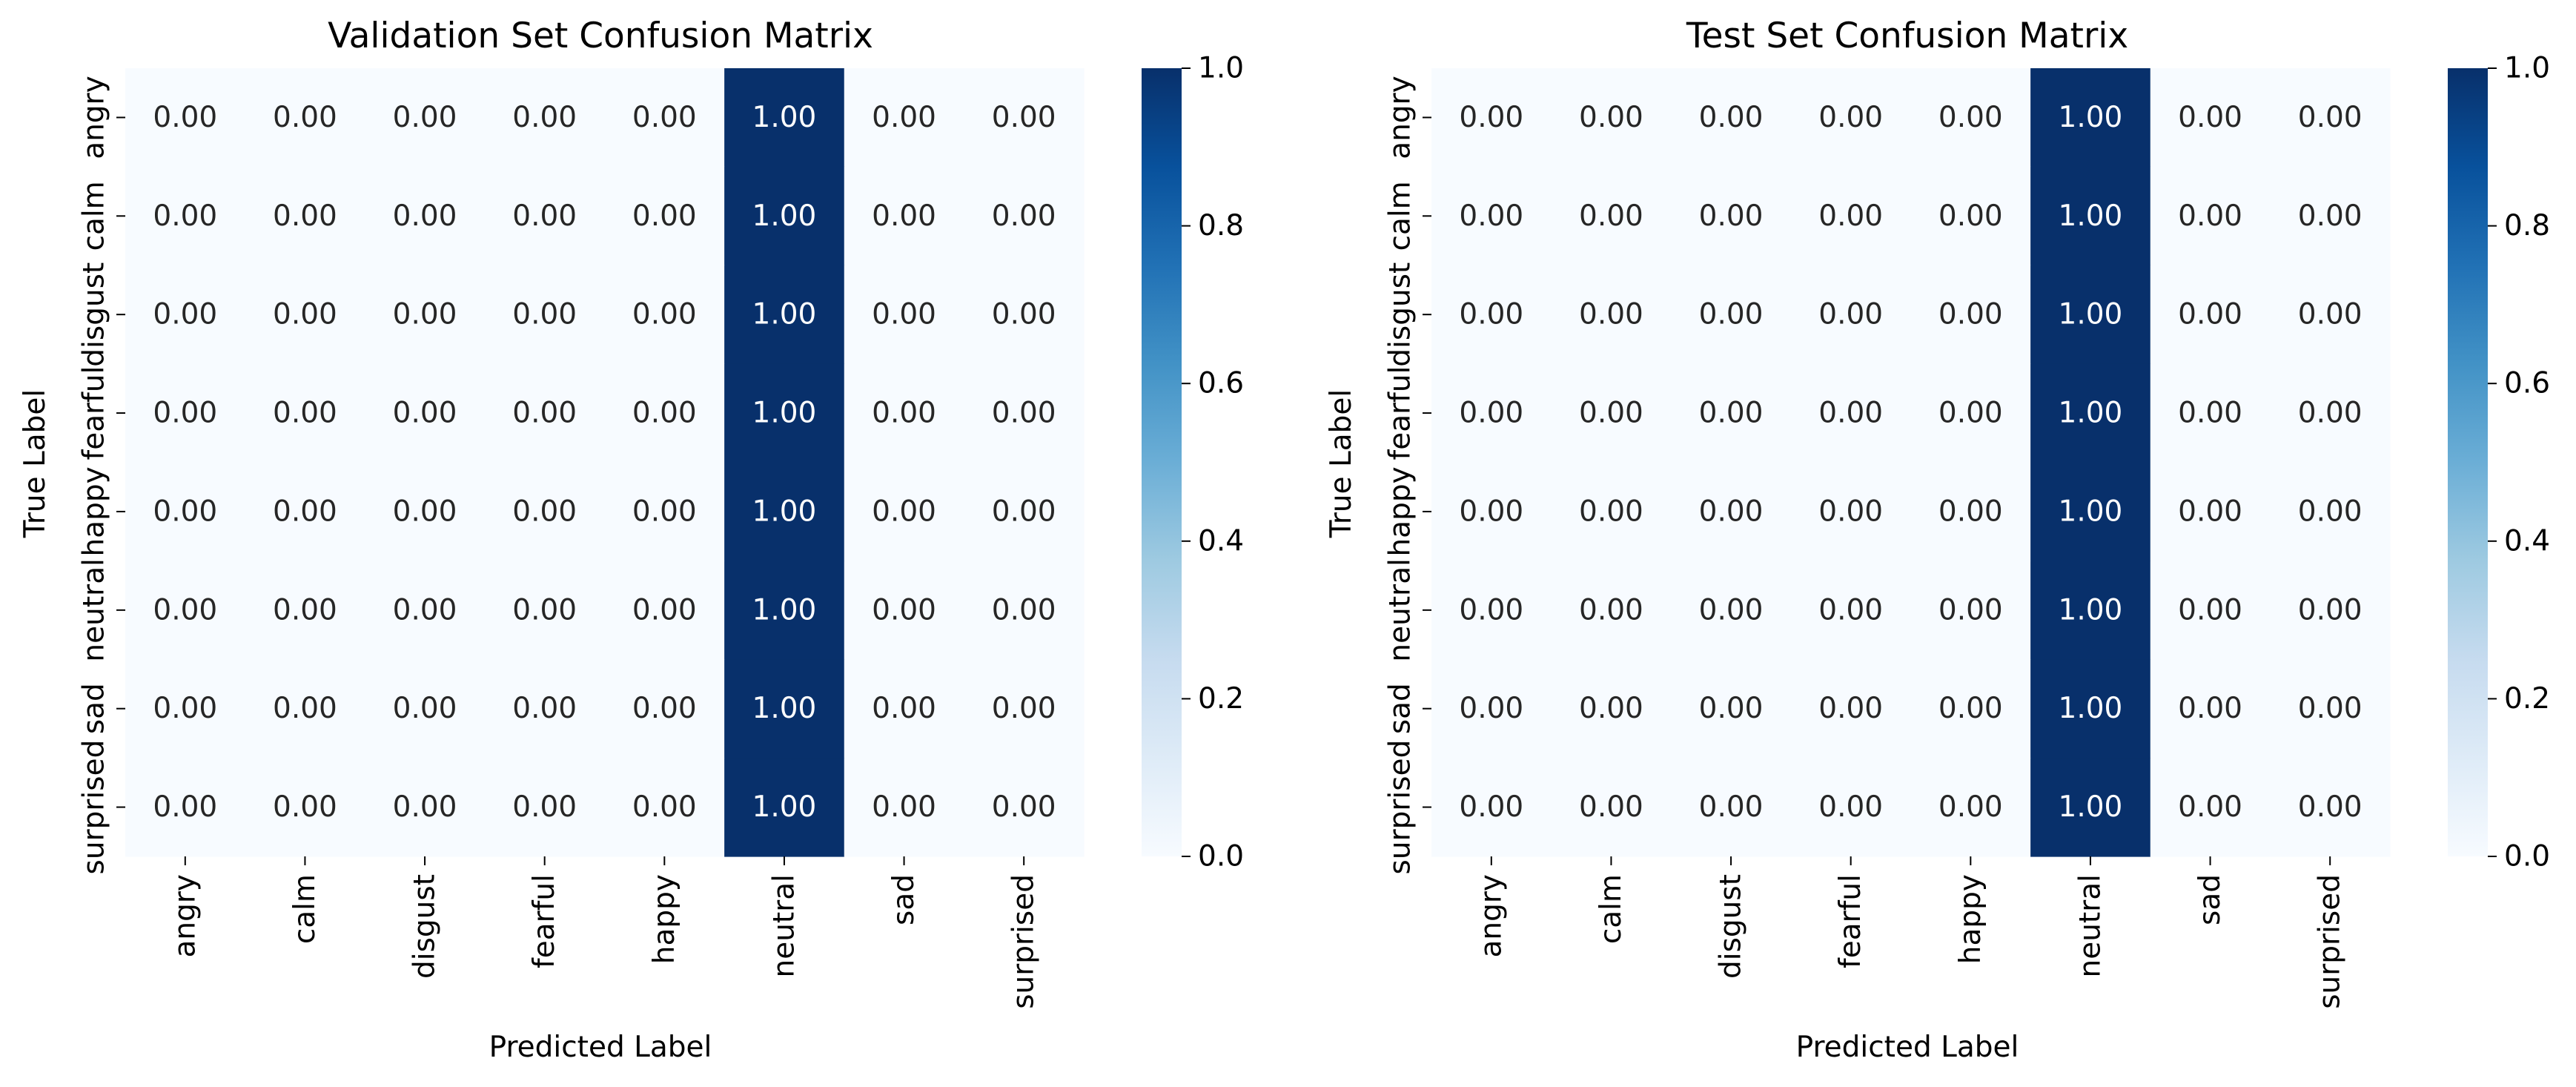 This screenshot has width=2576, height=1087. What do you see at coordinates (305, 909) in the screenshot?
I see `x-tick-label: calm` at bounding box center [305, 909].